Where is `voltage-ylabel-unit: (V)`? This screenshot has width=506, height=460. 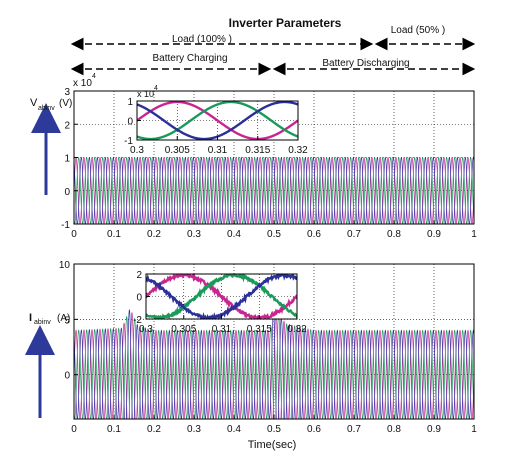 voltage-ylabel-unit: (V) is located at coordinates (65, 103).